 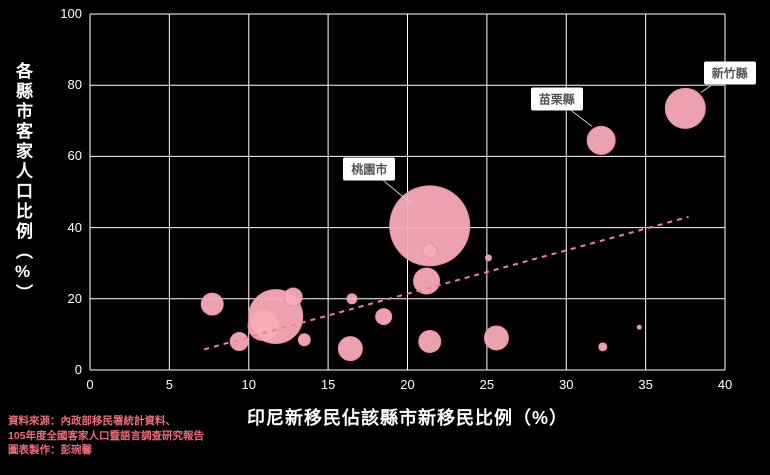 What do you see at coordinates (78, 369) in the screenshot?
I see `y-tick-label: 0` at bounding box center [78, 369].